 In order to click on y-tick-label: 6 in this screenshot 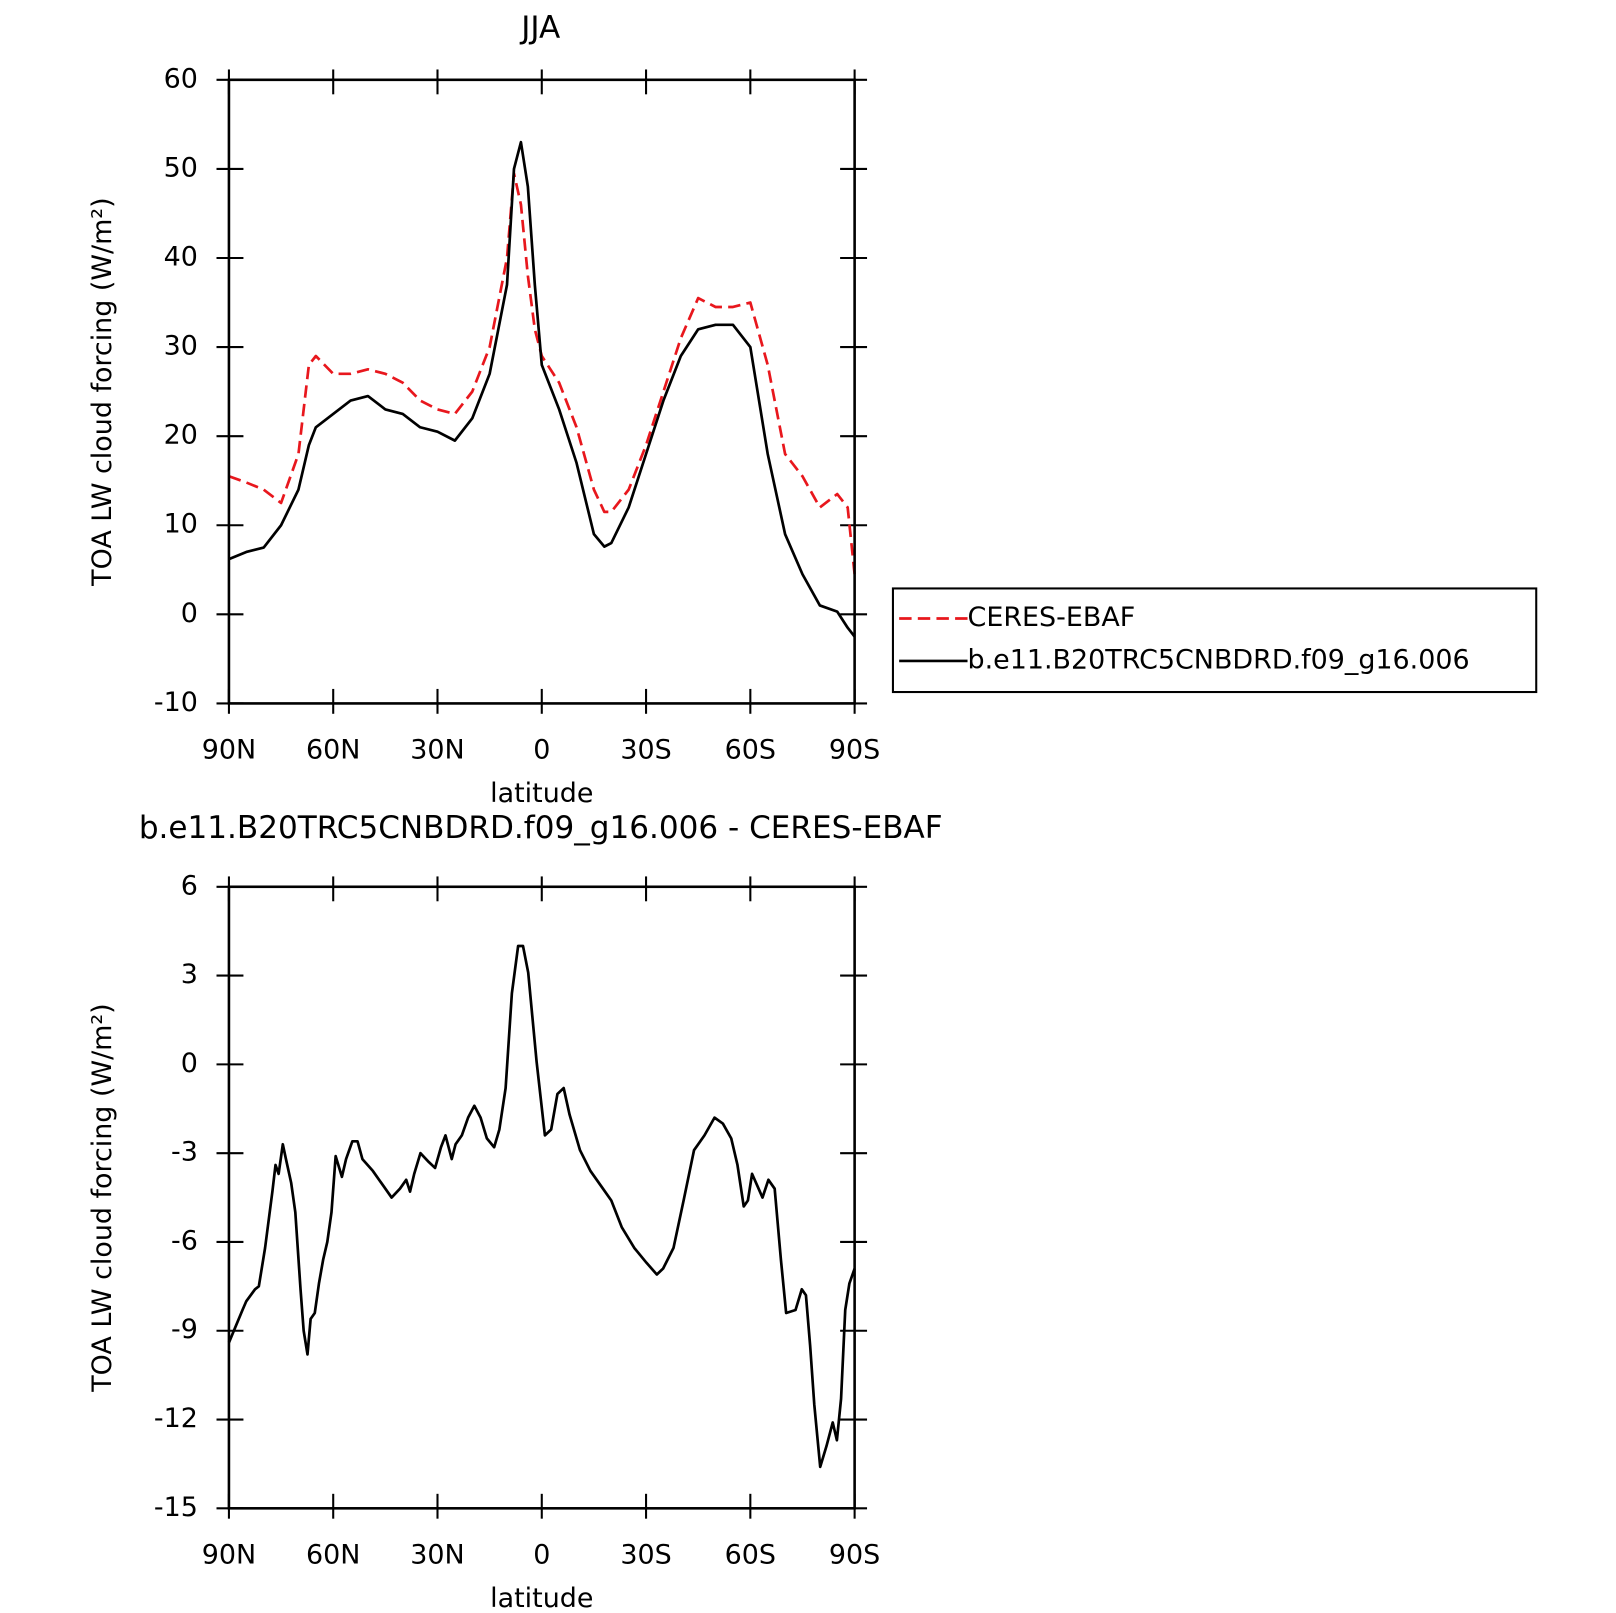, I will do `click(189, 885)`.